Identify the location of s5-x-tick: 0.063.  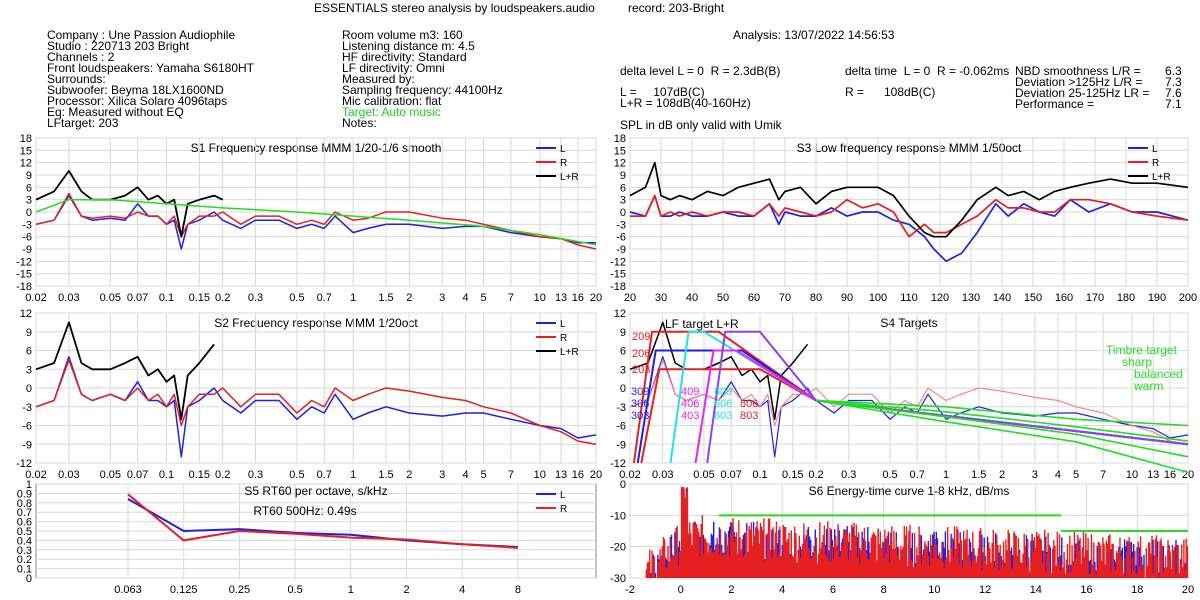
(128, 590).